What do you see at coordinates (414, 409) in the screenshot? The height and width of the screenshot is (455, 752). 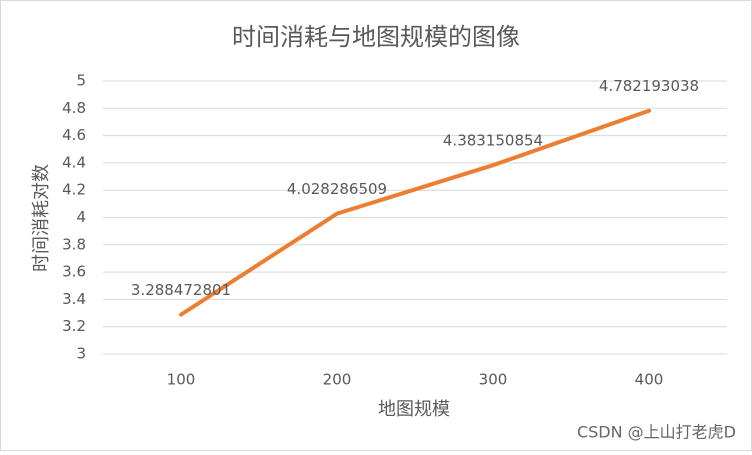 I see `x-axis-label: 地图规模` at bounding box center [414, 409].